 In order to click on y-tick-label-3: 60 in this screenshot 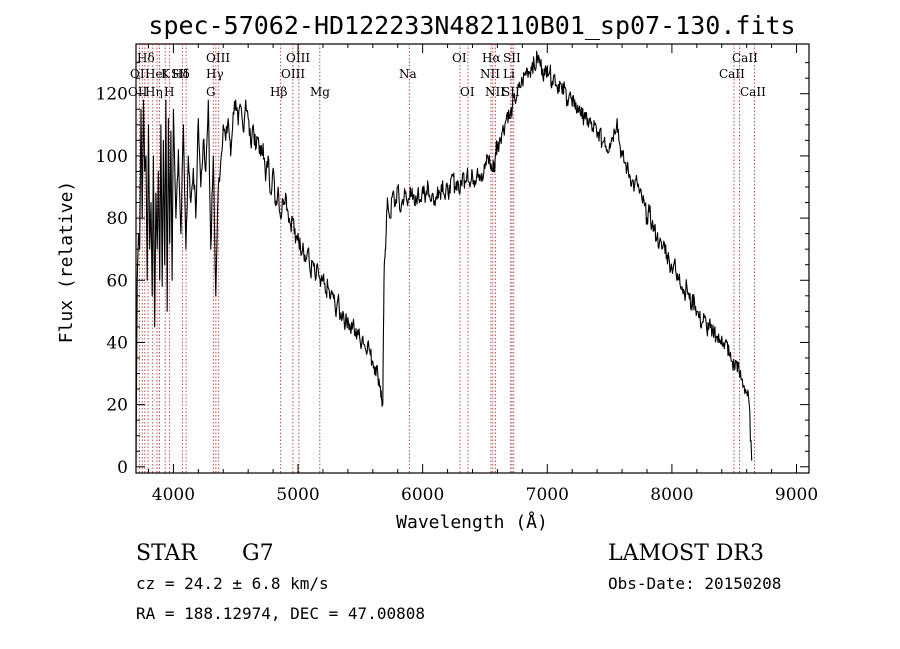, I will do `click(117, 281)`.